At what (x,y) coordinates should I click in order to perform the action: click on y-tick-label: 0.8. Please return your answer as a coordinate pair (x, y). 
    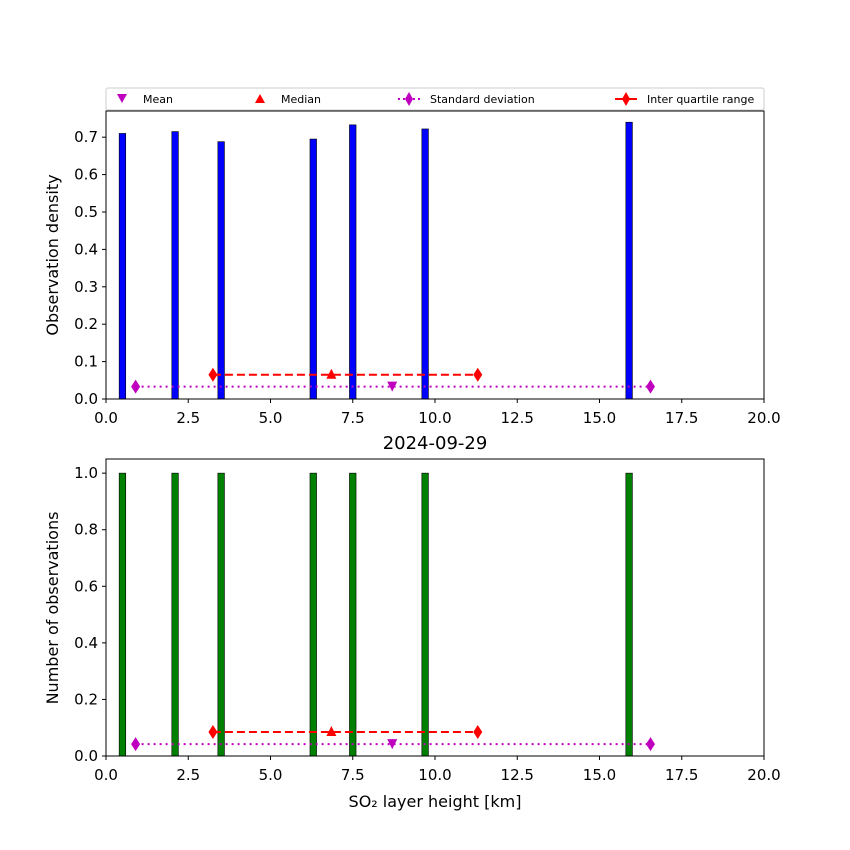
    Looking at the image, I should click on (86, 530).